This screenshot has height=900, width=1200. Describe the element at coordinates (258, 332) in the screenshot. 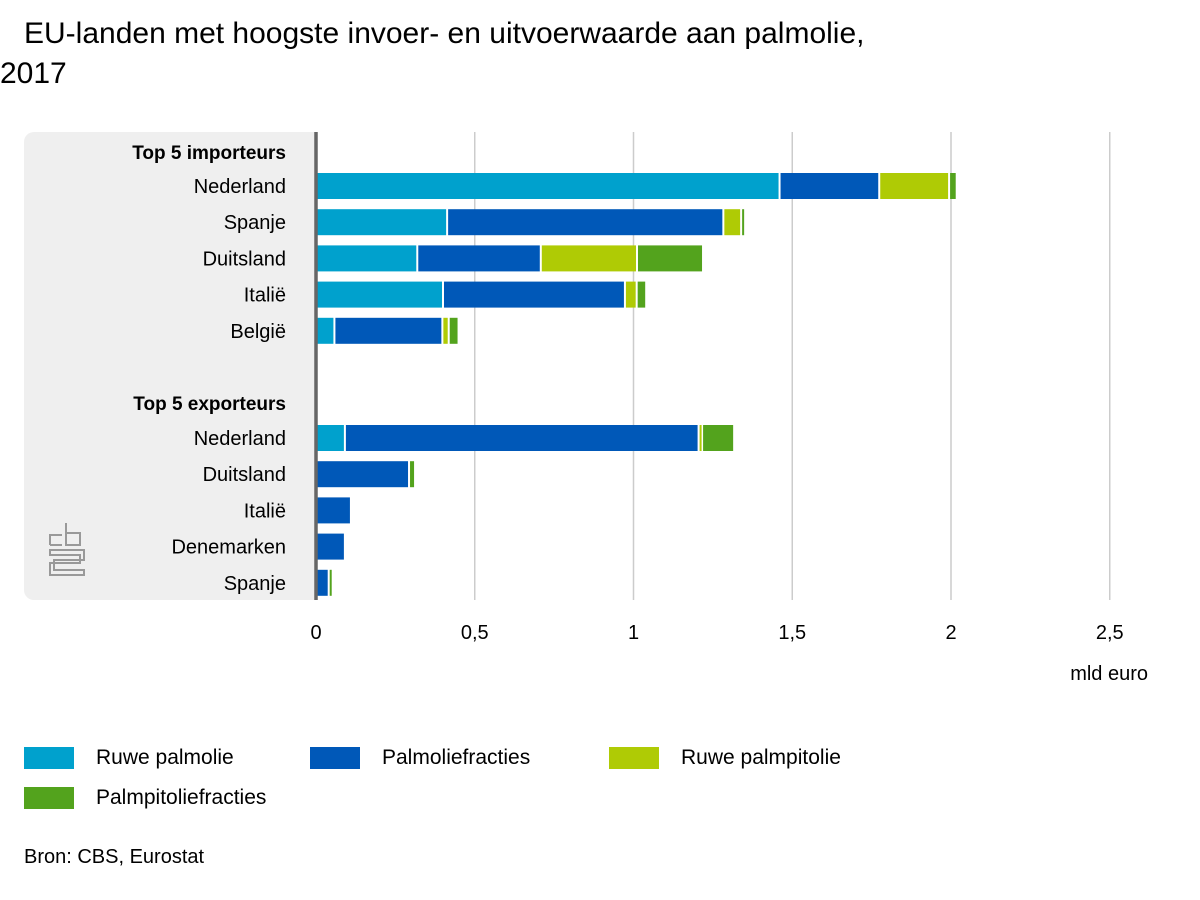

I see `category-label: België` at that location.